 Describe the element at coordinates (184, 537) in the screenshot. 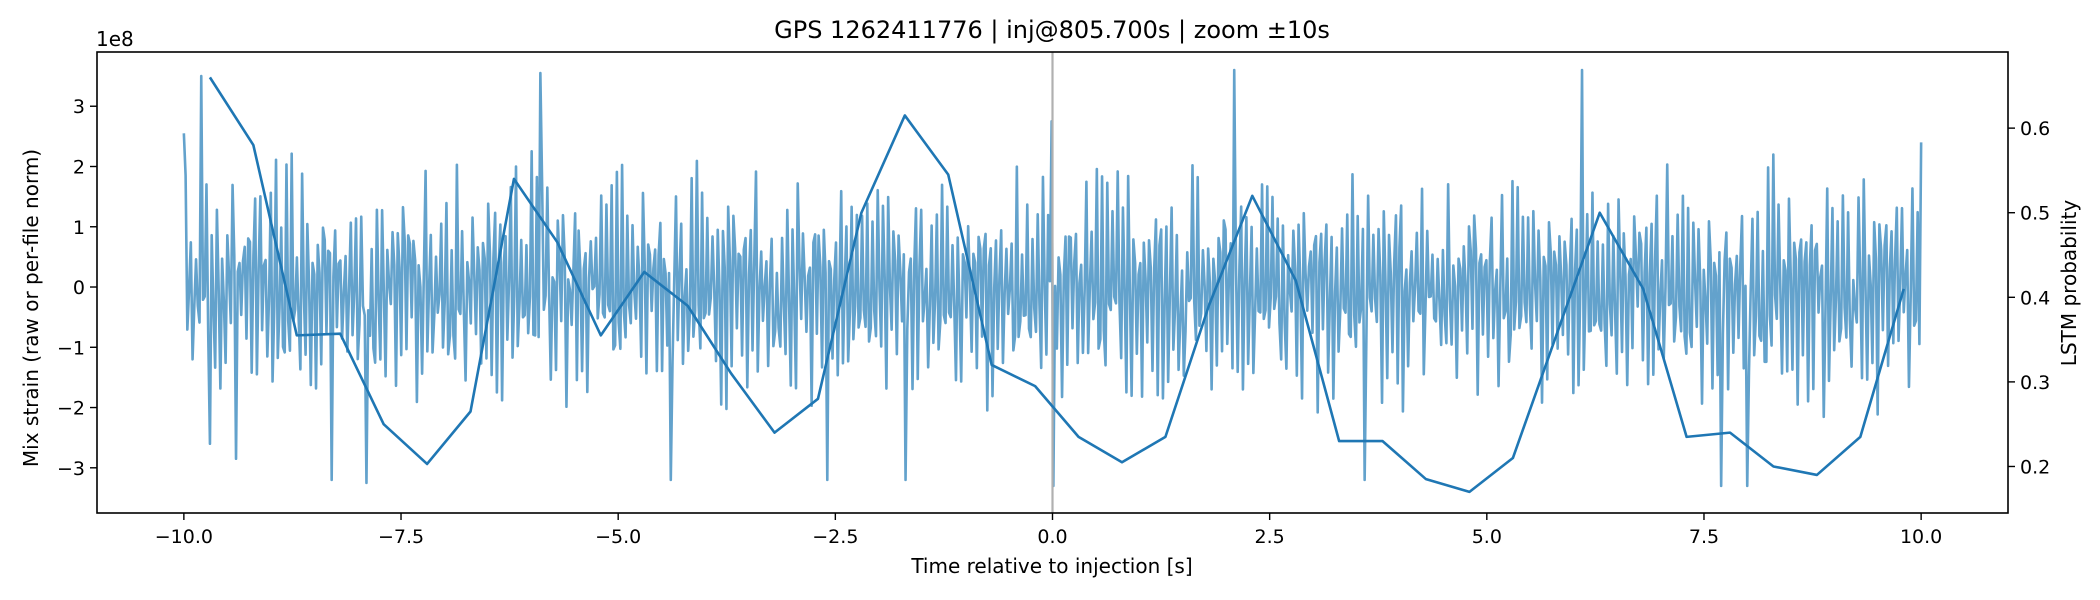

I see `x-tick-label: −10.0` at that location.